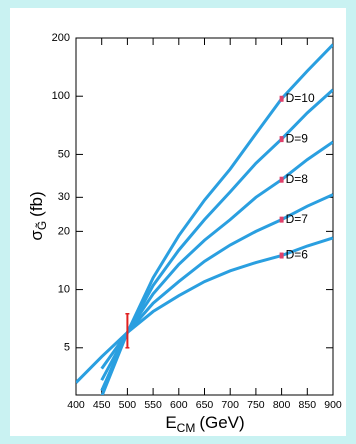 This screenshot has width=356, height=444. I want to click on y-label-main: σ, so click(36, 235).